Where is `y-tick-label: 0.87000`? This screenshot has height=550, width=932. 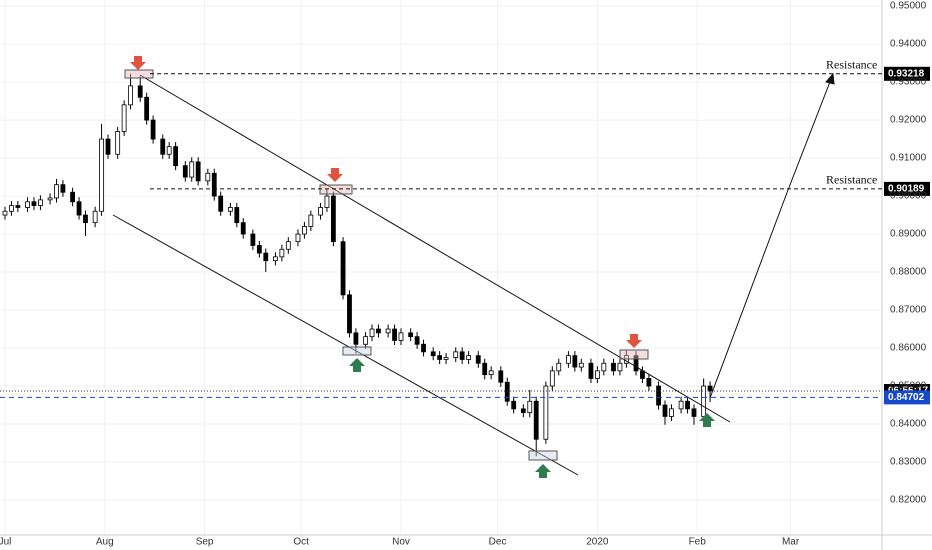
y-tick-label: 0.87000 is located at coordinates (908, 310).